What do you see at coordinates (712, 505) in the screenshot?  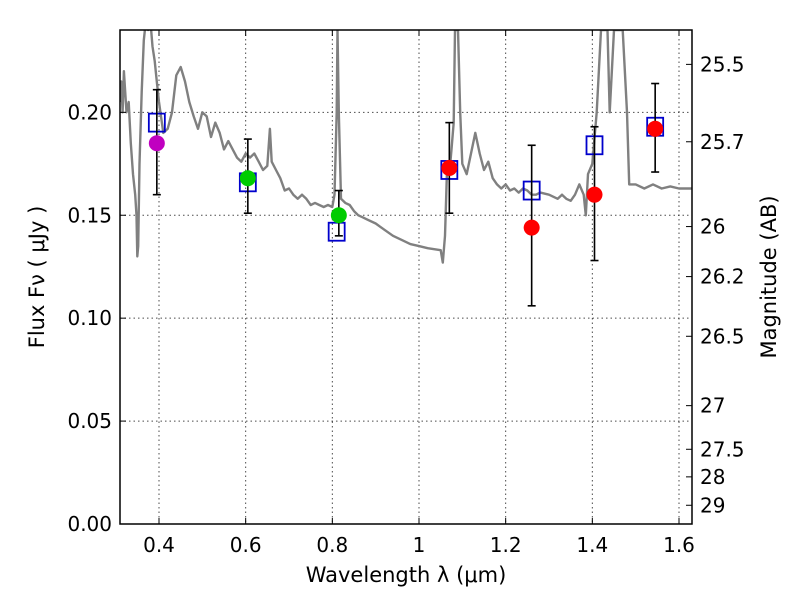 I see `right-tick-label: 29` at bounding box center [712, 505].